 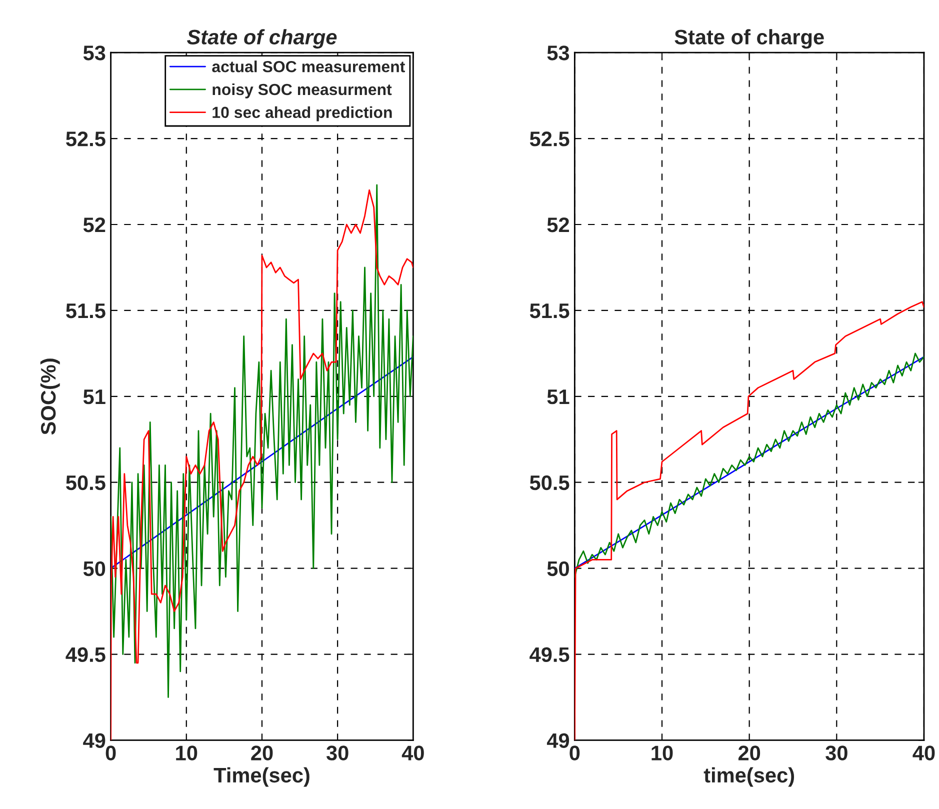 I want to click on legend-label: 10 sec ahead prediction, so click(x=302, y=114).